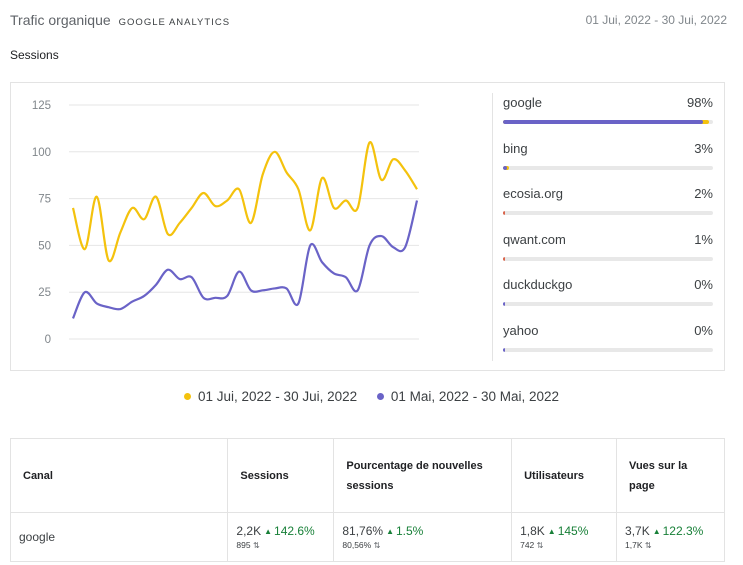 The width and height of the screenshot is (743, 565). Describe the element at coordinates (249, 531) in the screenshot. I see `sessions-value: 2,2K` at that location.